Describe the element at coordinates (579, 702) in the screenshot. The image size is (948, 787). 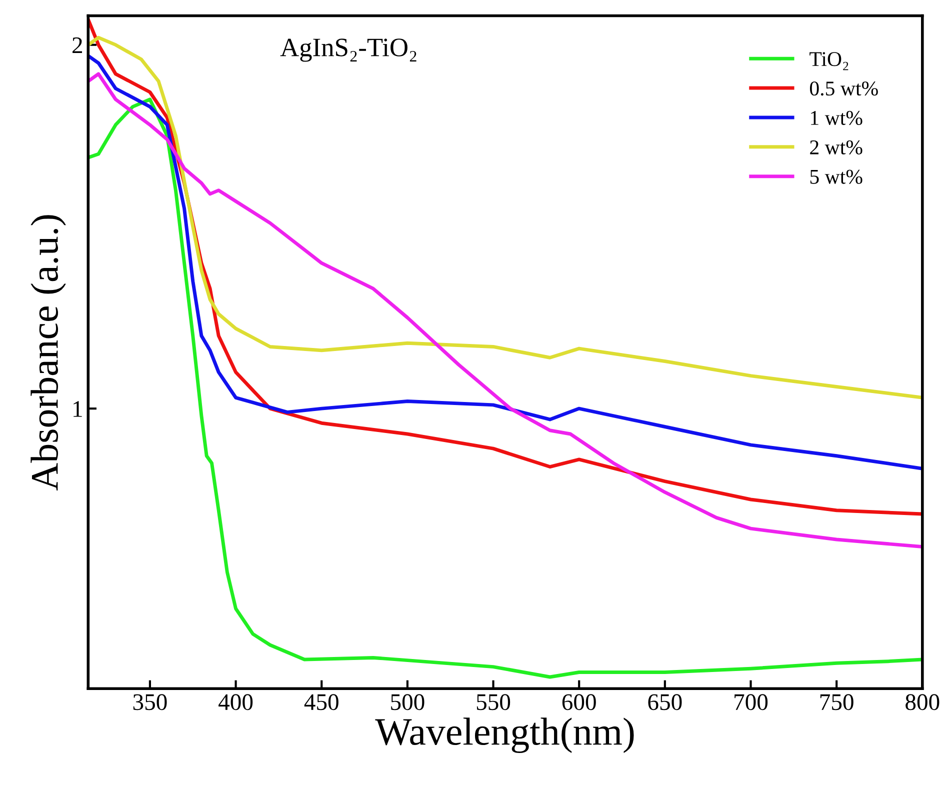
I see `x-tick-label: 600` at that location.